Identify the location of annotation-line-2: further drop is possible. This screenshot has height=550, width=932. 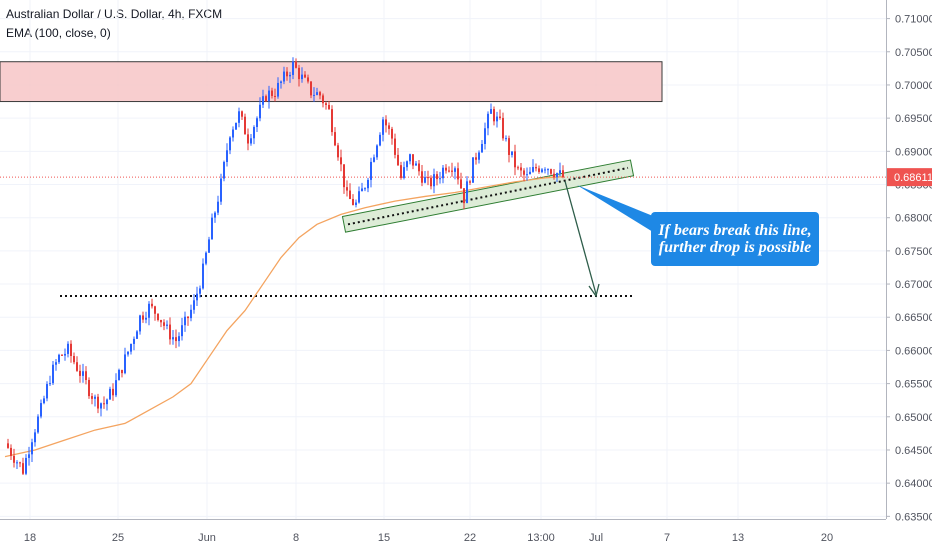
(735, 247).